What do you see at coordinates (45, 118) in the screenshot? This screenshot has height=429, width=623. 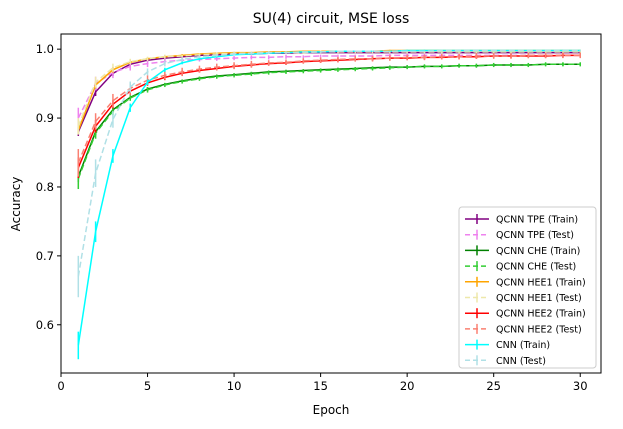 I see `y-tick-label: 0.9` at bounding box center [45, 118].